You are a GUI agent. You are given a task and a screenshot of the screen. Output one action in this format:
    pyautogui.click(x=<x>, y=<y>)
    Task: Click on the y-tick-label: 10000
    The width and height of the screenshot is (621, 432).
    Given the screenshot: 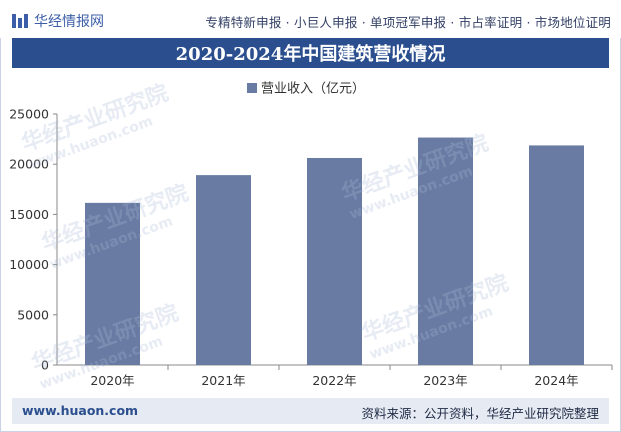 What is the action you would take?
    pyautogui.click(x=29, y=264)
    